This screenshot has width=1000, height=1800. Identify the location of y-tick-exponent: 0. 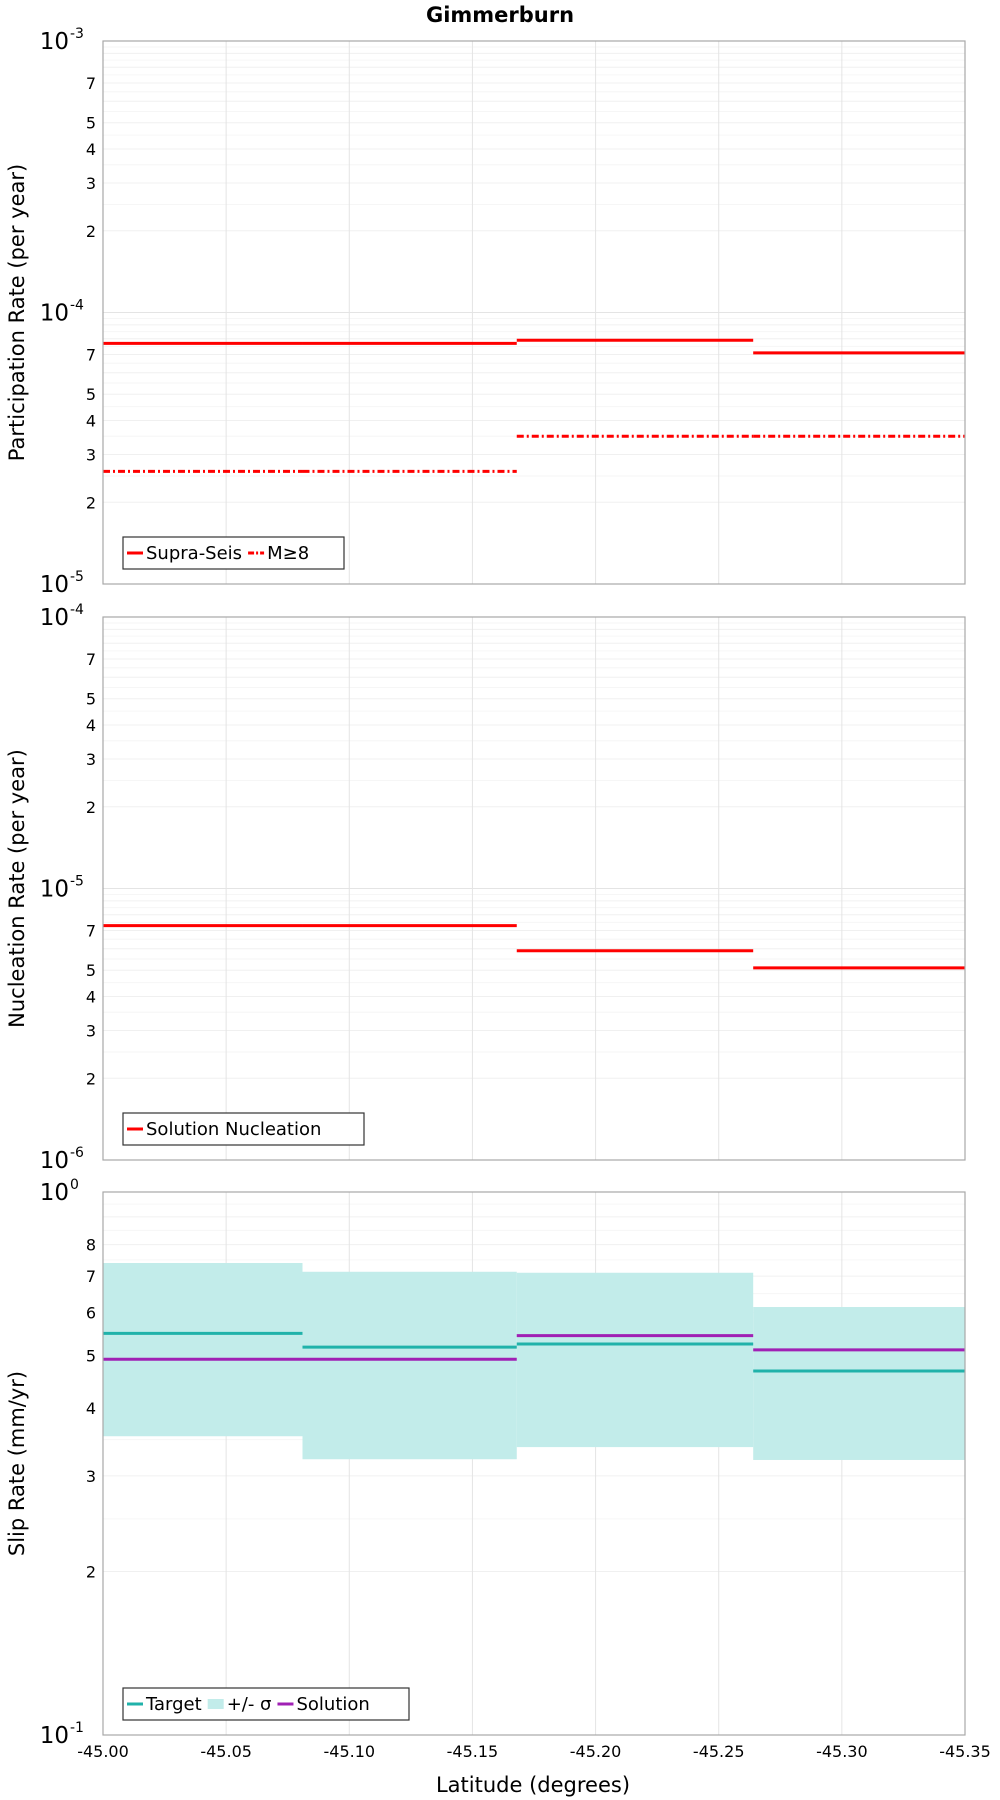
(74, 1185).